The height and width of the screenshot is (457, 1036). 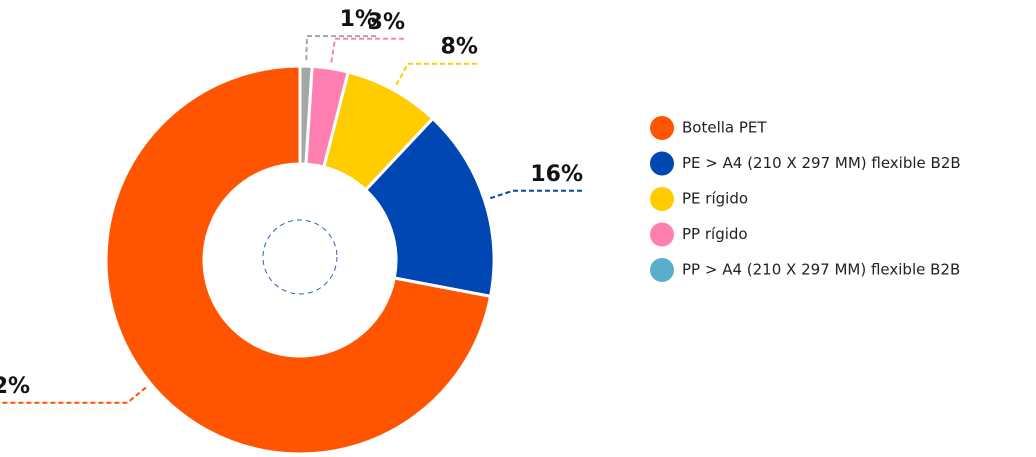 What do you see at coordinates (15, 386) in the screenshot?
I see `value-label: 72%` at bounding box center [15, 386].